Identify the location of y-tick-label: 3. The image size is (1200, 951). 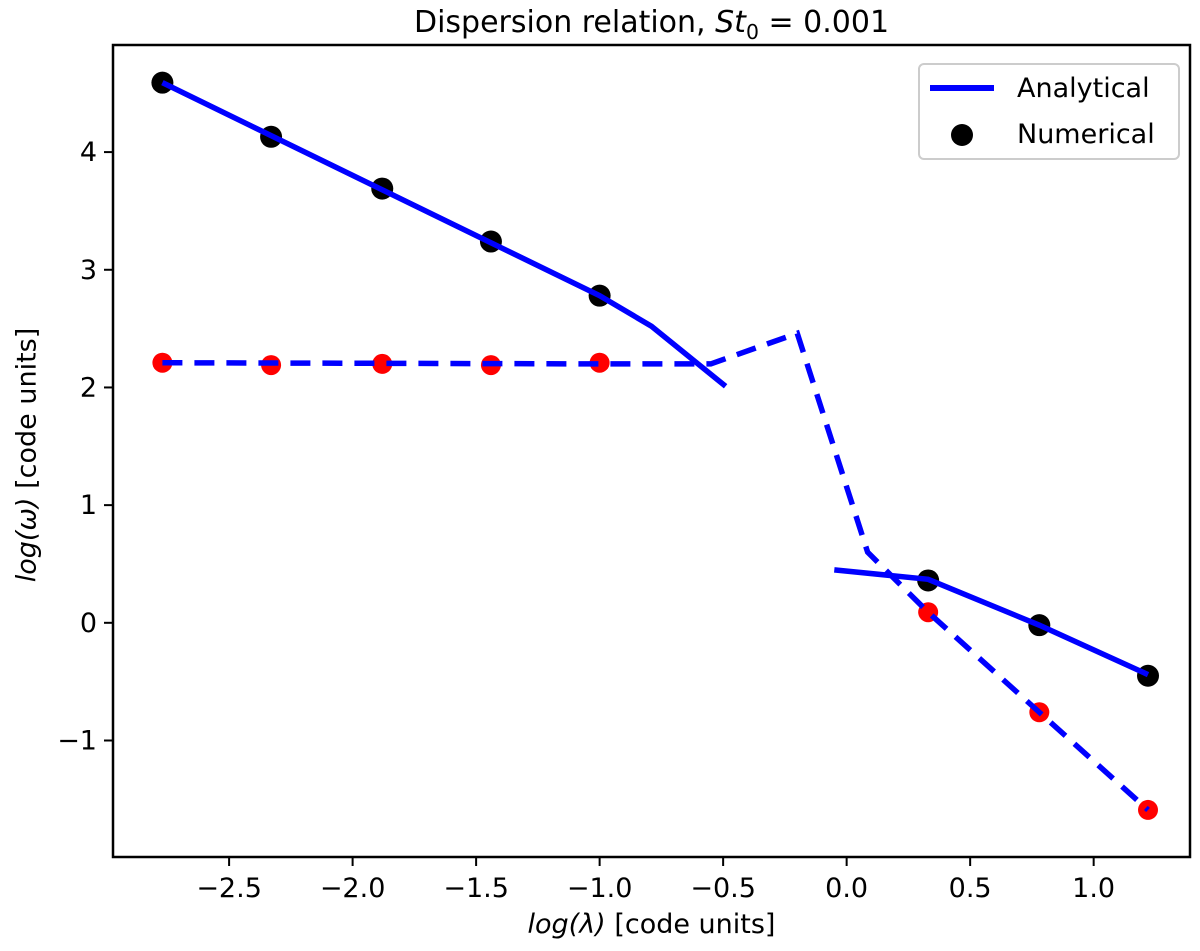
(88, 270).